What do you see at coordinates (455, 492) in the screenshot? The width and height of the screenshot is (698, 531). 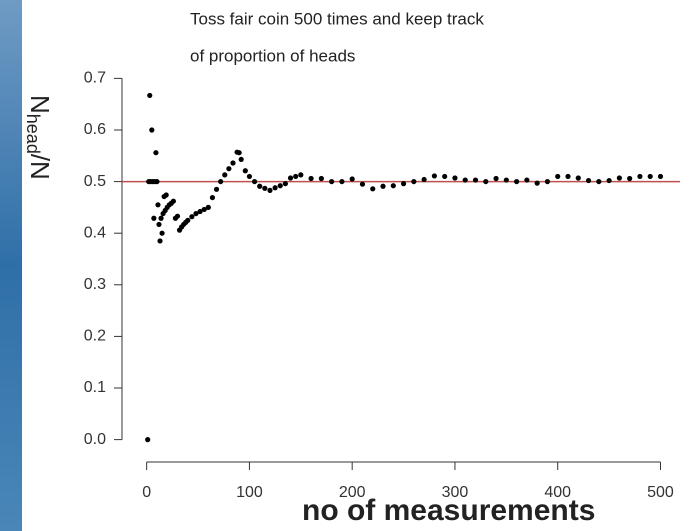 I see `x-tick-label: 300` at bounding box center [455, 492].